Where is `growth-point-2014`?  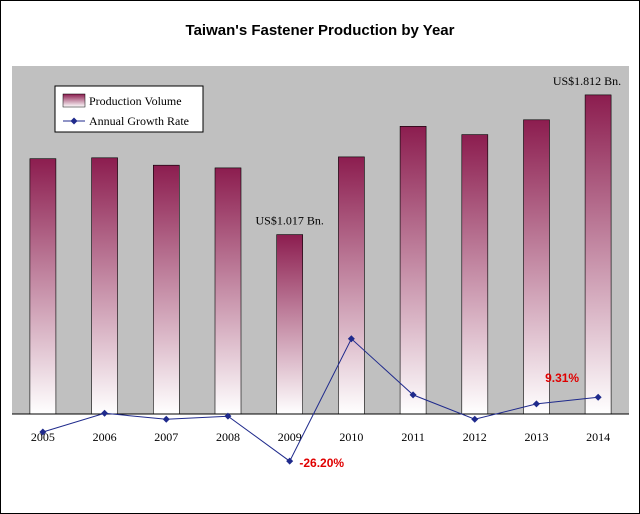 growth-point-2014 is located at coordinates (598, 397).